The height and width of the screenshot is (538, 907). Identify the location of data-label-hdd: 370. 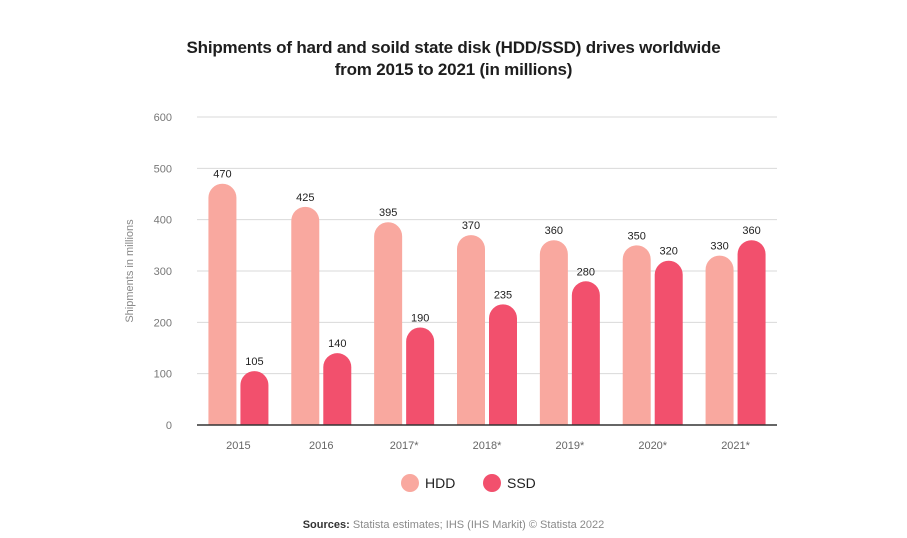
(471, 226).